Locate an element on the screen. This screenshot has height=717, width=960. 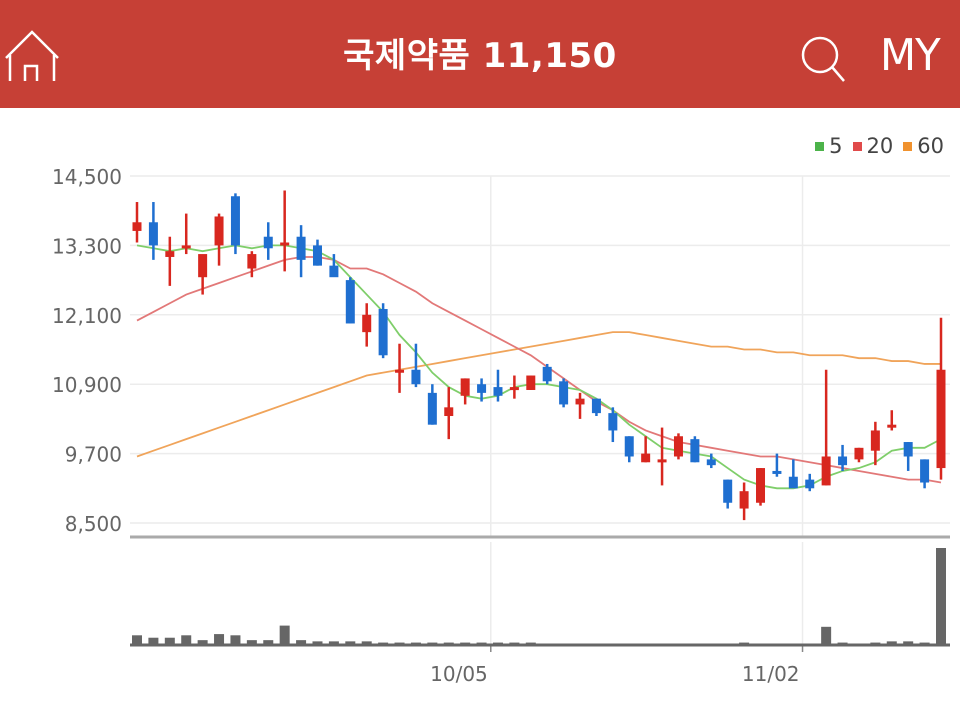
search-button is located at coordinates (824, 59).